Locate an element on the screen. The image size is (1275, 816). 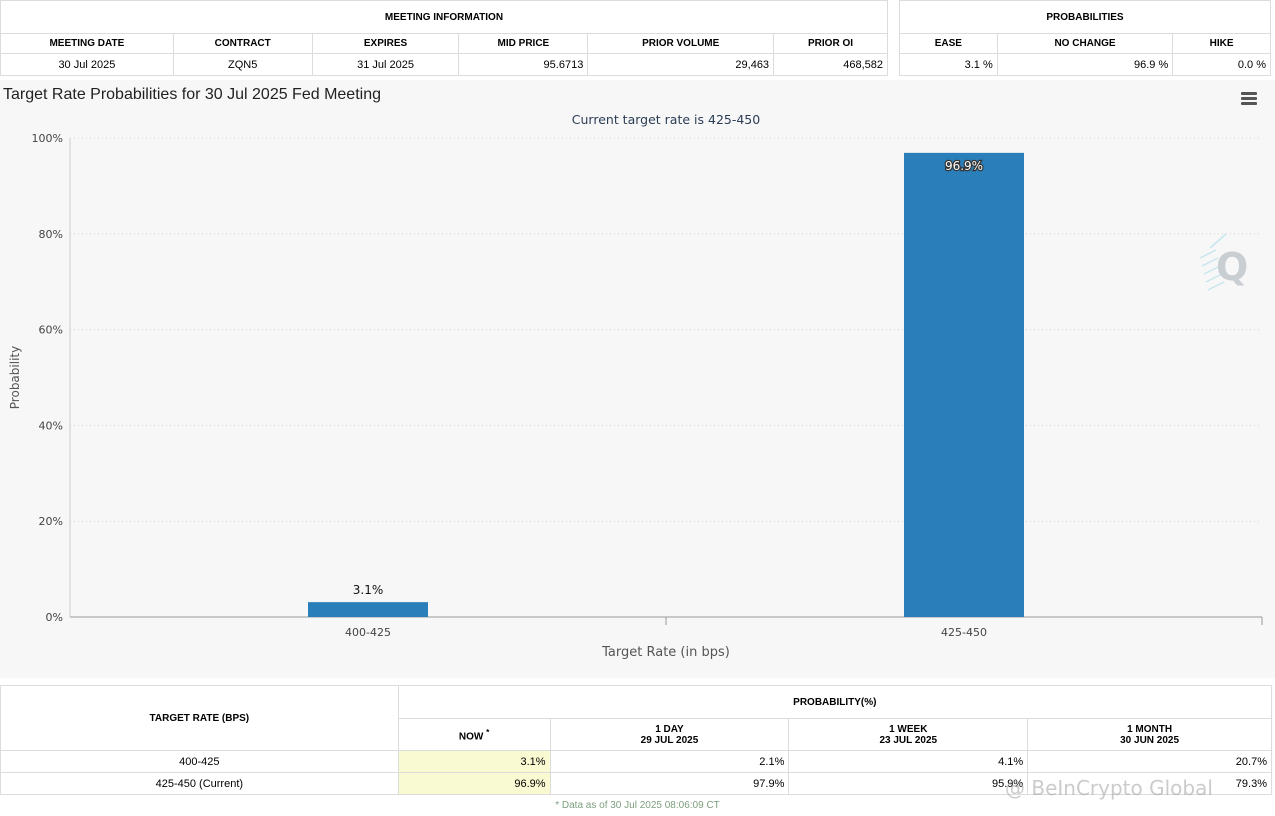
day-cell: 97.9% is located at coordinates (669, 783).